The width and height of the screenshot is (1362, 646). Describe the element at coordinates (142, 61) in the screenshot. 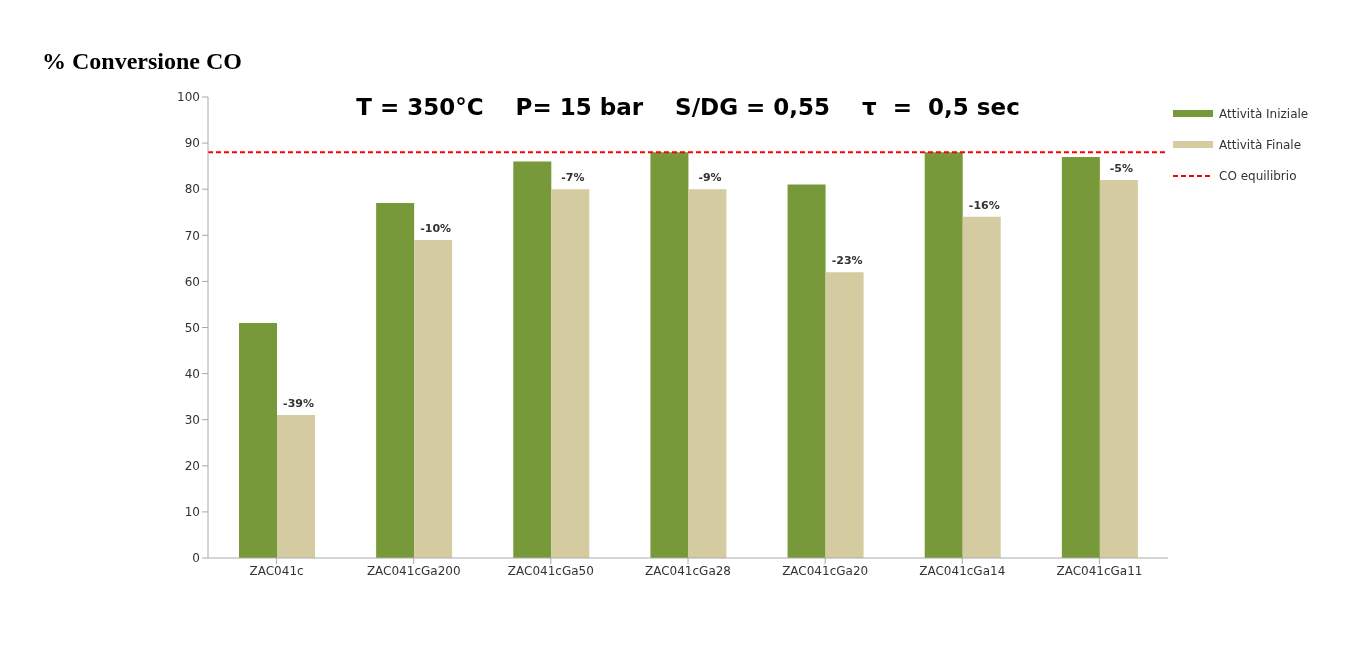

I see `chart-title: % Conversione CO` at that location.